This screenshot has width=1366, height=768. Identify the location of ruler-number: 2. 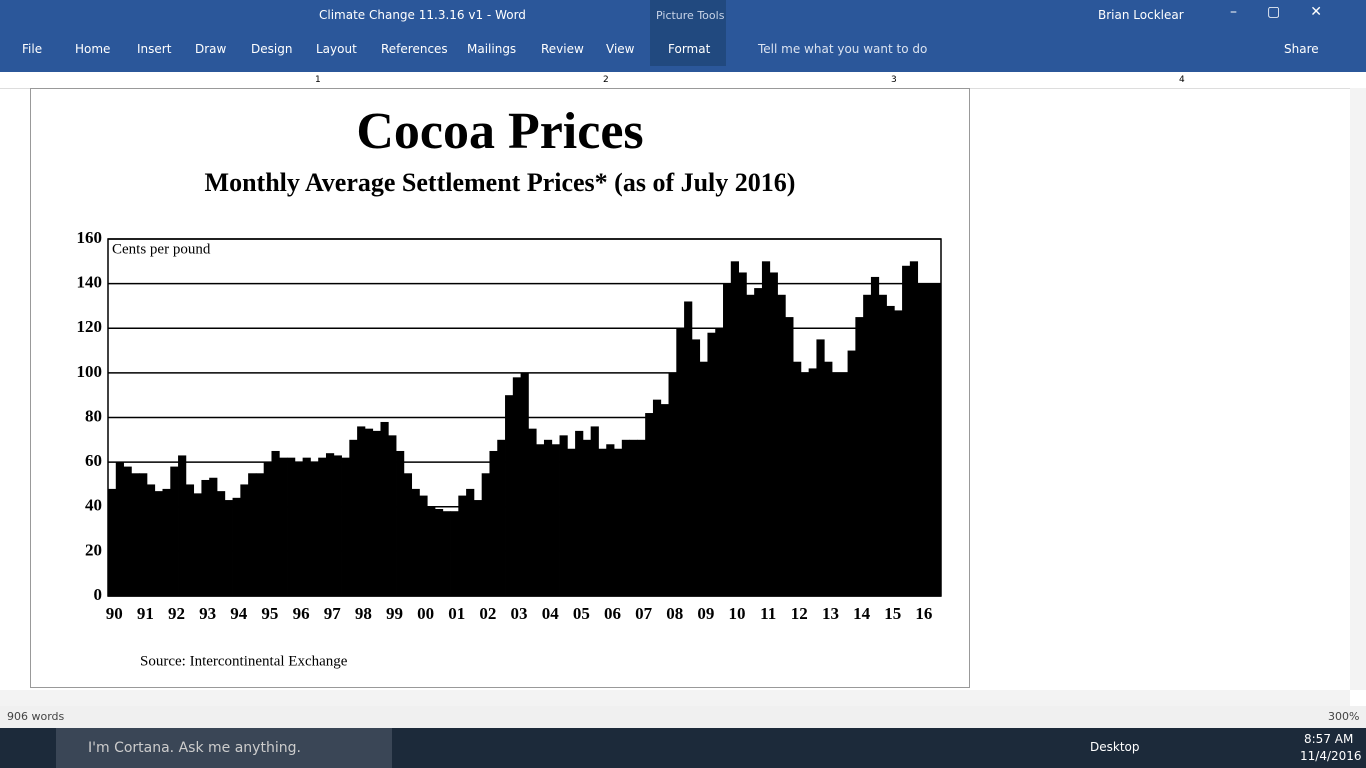
(606, 80).